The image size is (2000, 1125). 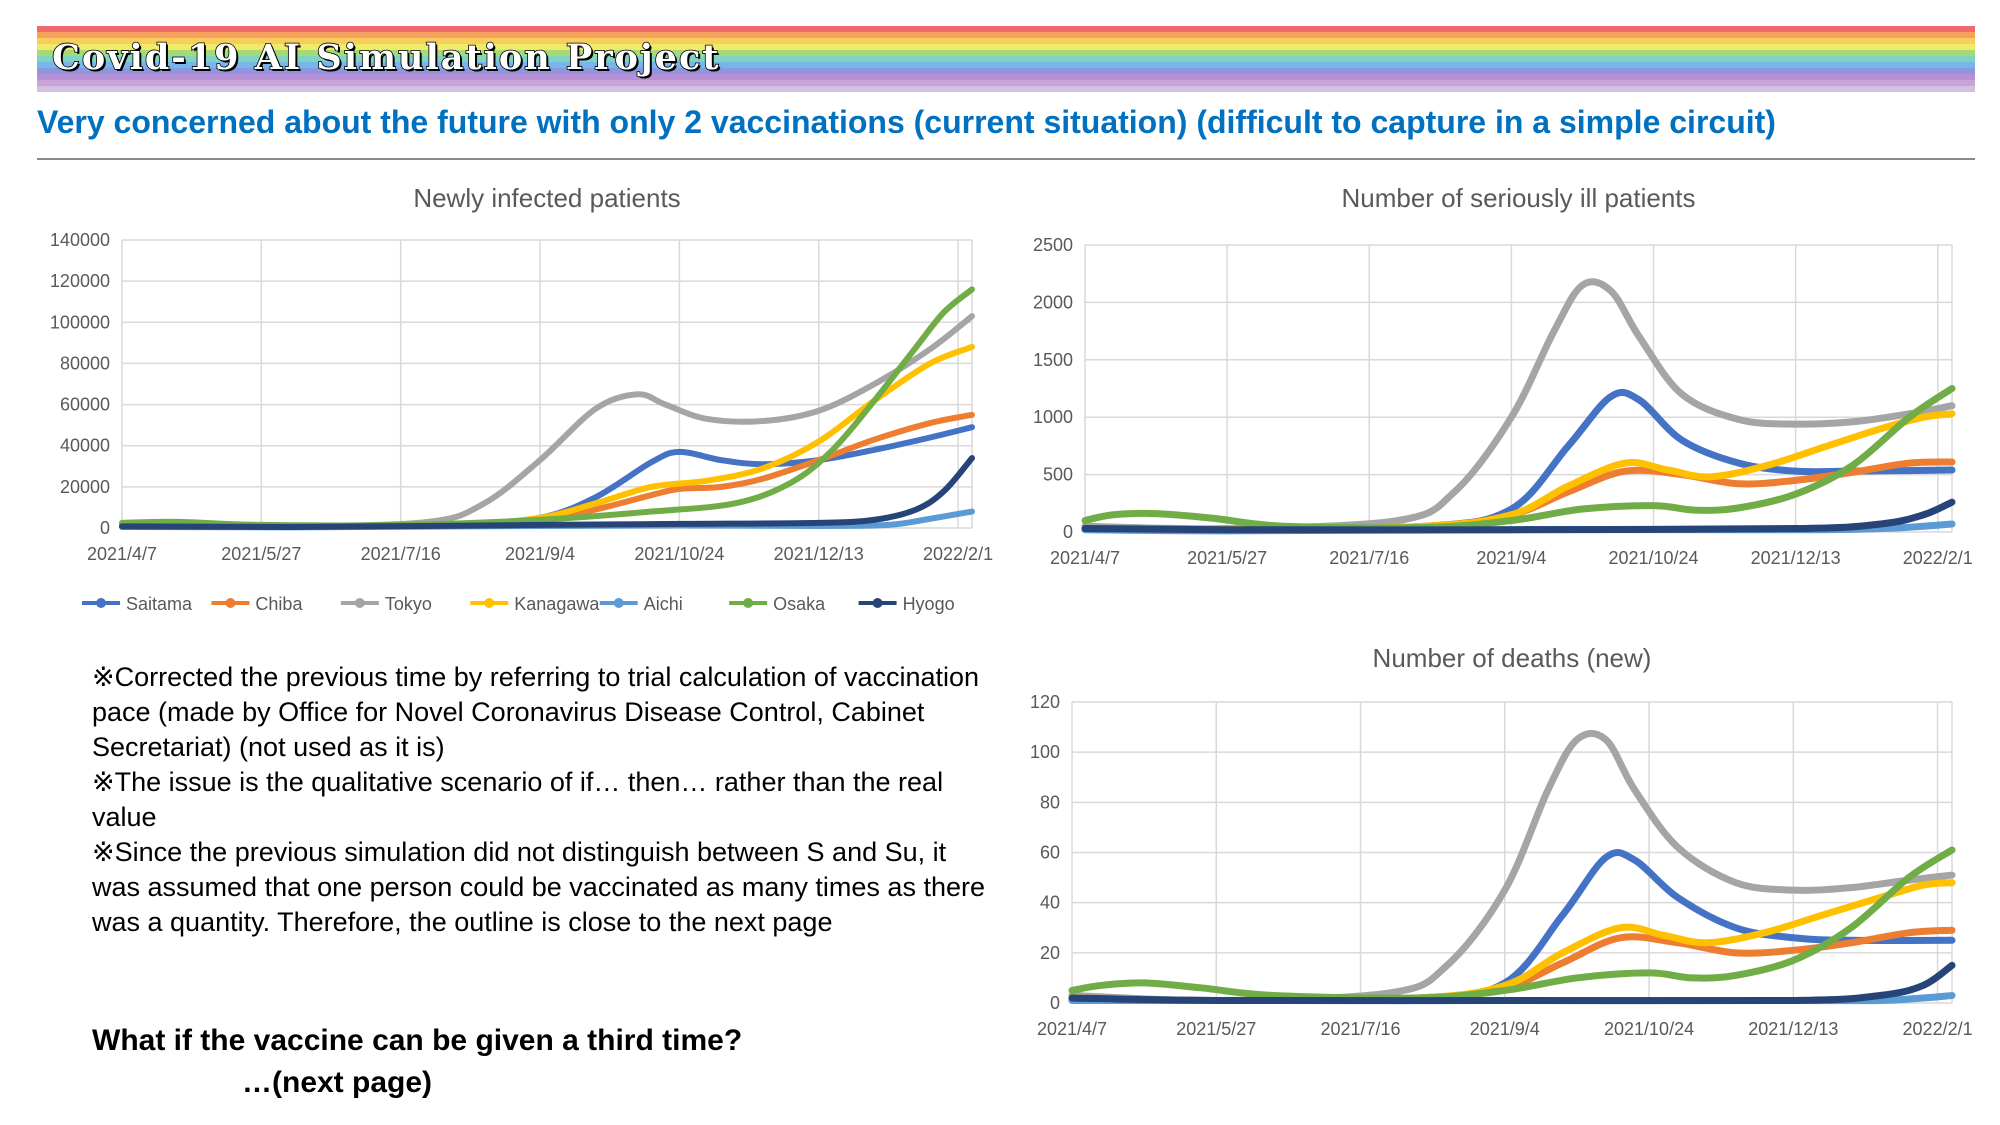 I want to click on series-line-saitama, so click(x=547, y=476).